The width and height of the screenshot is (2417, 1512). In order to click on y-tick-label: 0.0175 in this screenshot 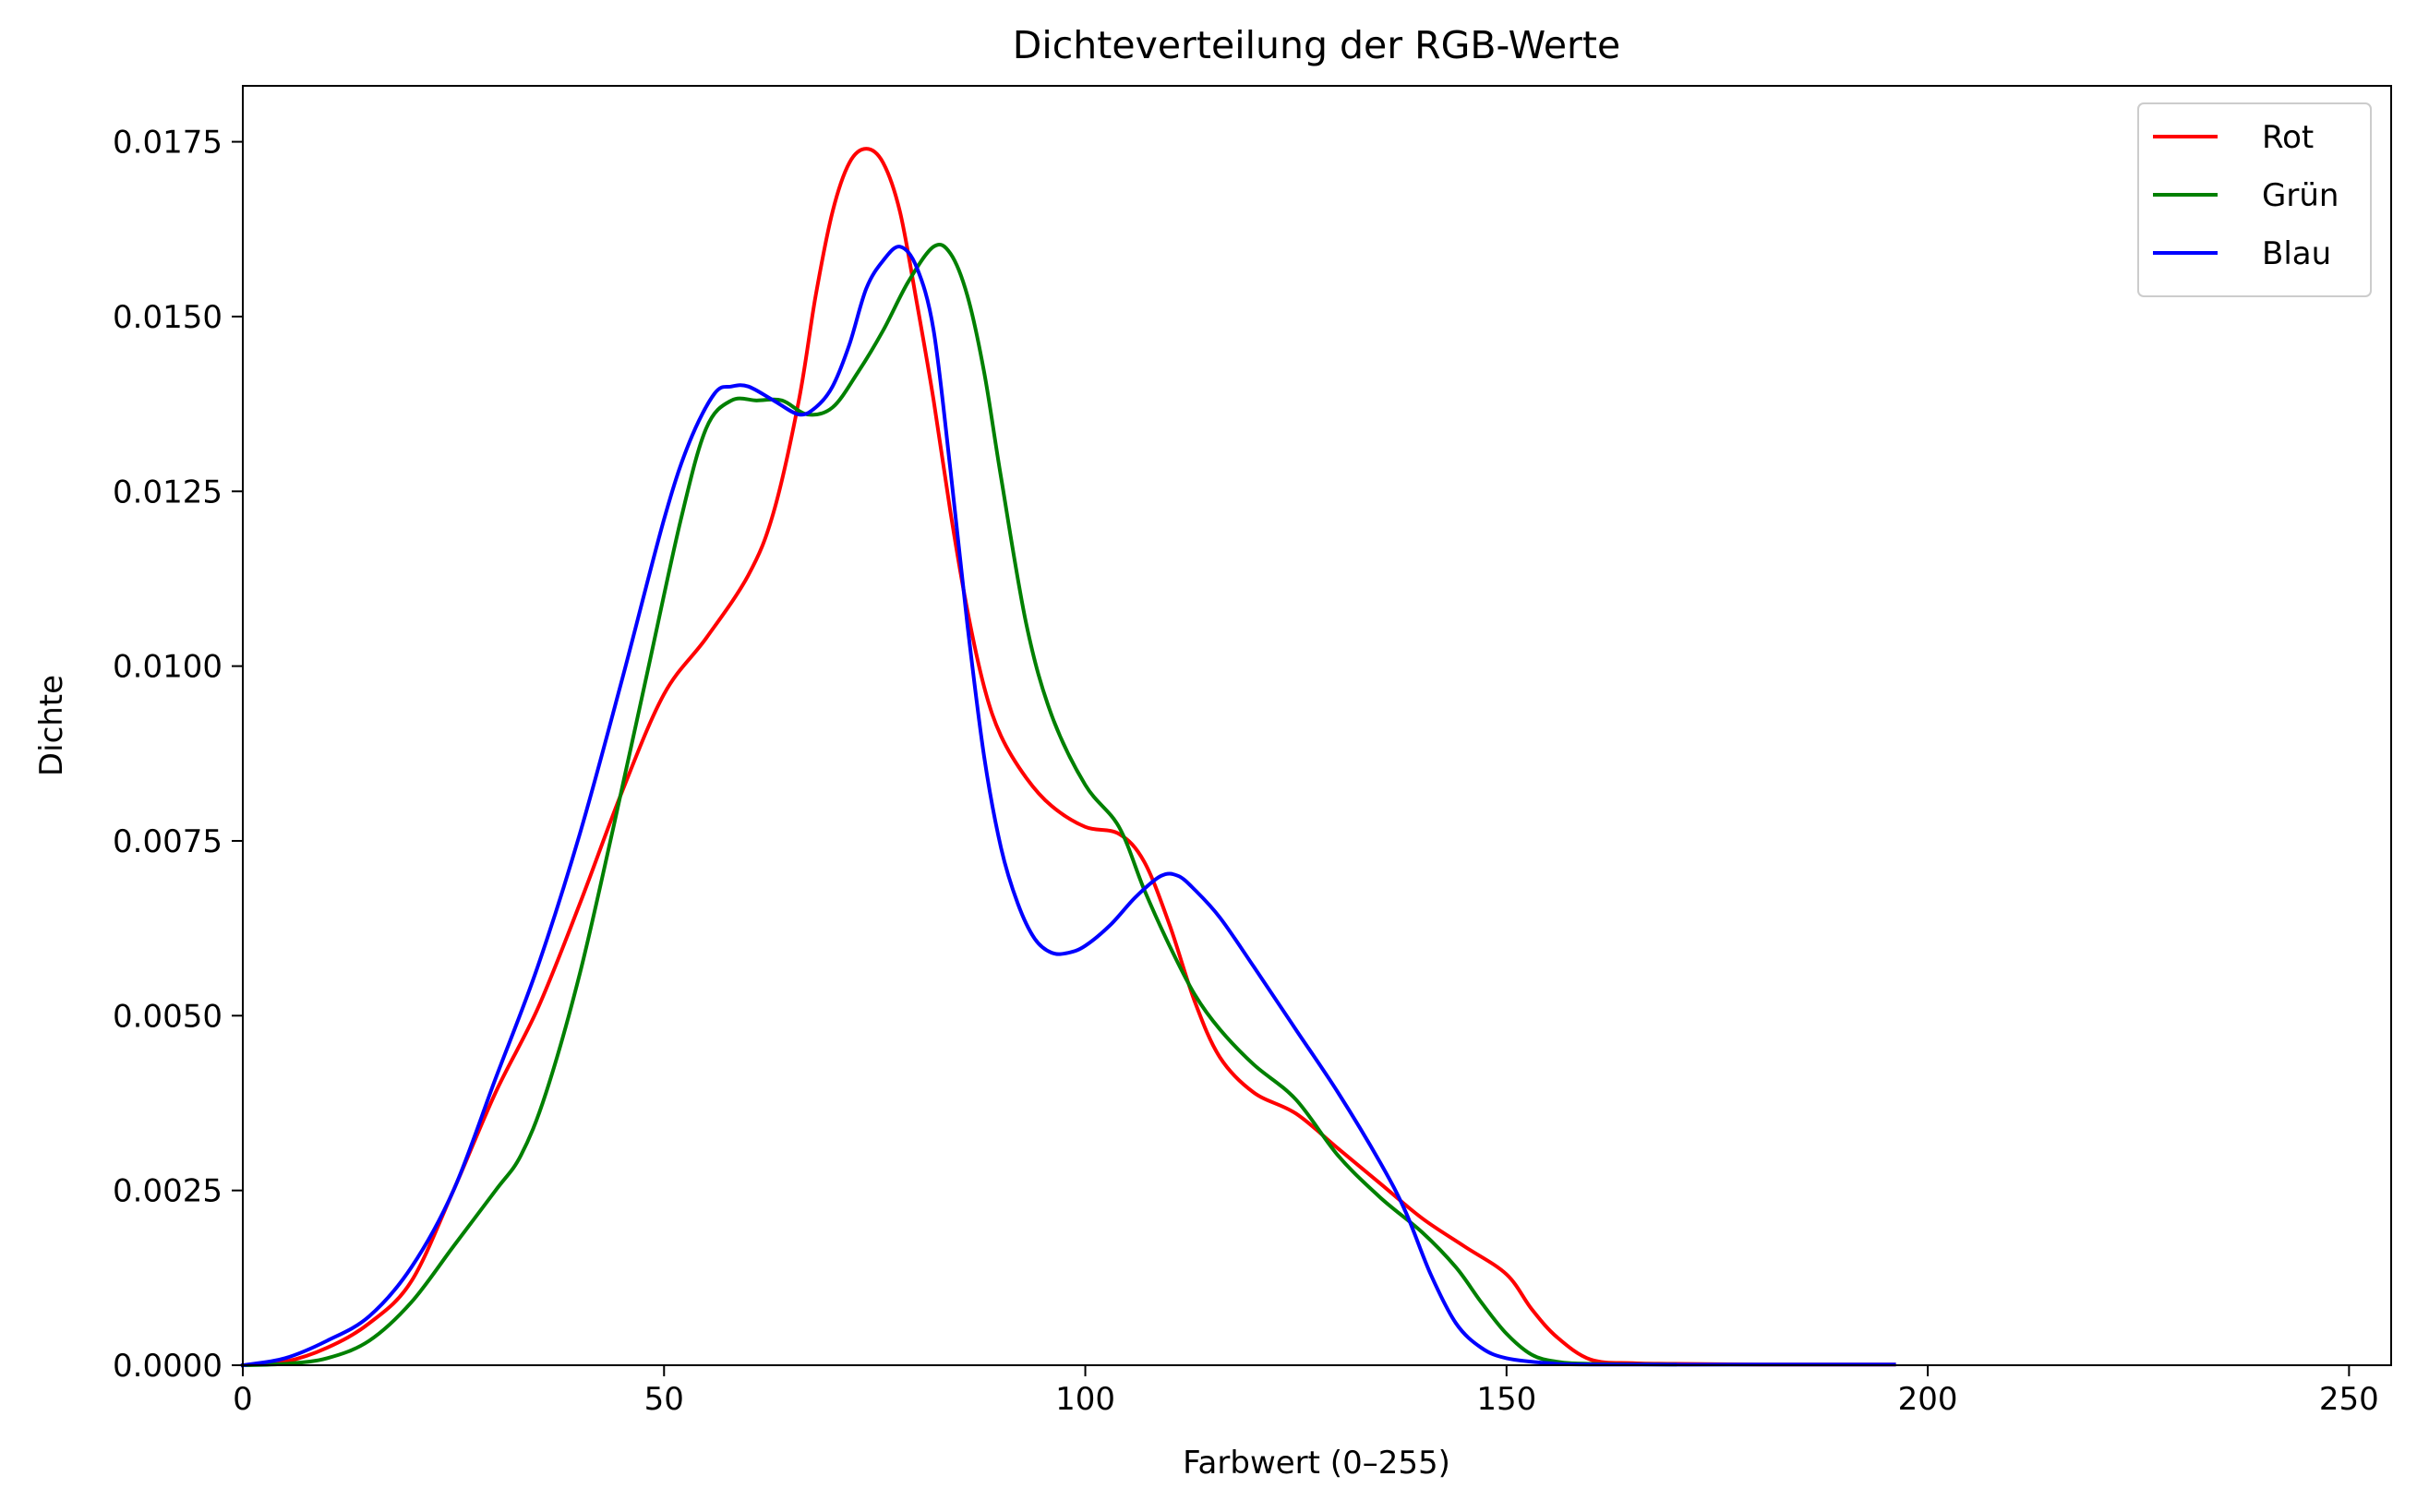, I will do `click(167, 143)`.